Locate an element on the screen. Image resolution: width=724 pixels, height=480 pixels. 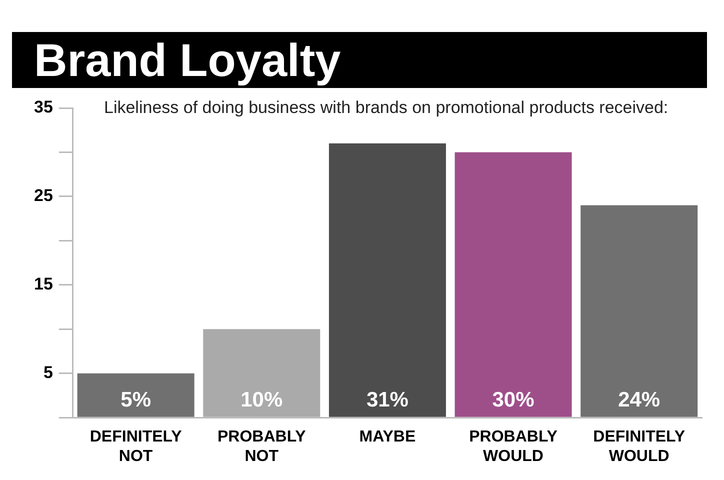
data-label: 30% is located at coordinates (513, 400).